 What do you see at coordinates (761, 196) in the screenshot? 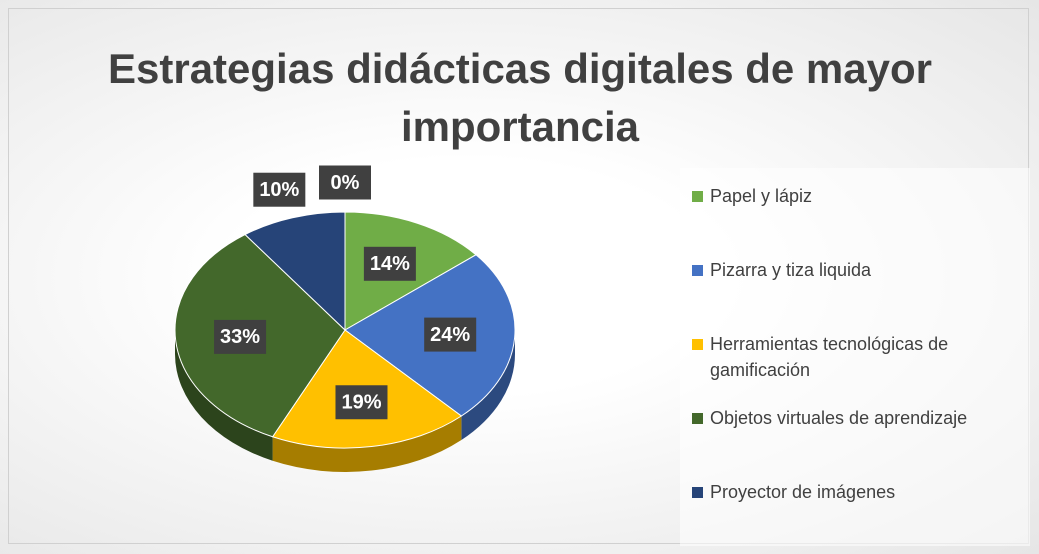
I see `legend-label: Papel y lápiz` at bounding box center [761, 196].